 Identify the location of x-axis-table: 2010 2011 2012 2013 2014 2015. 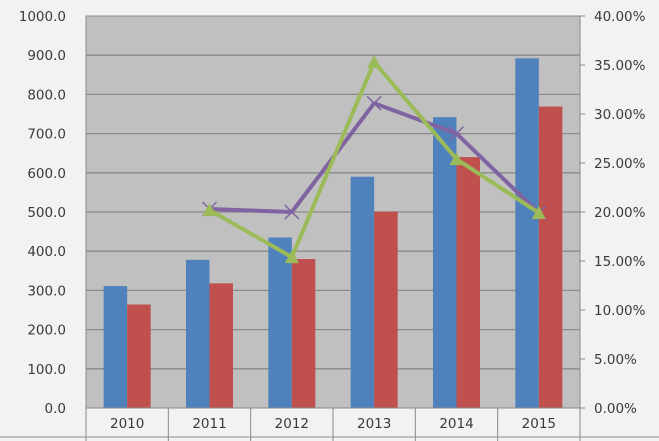
(329, 424).